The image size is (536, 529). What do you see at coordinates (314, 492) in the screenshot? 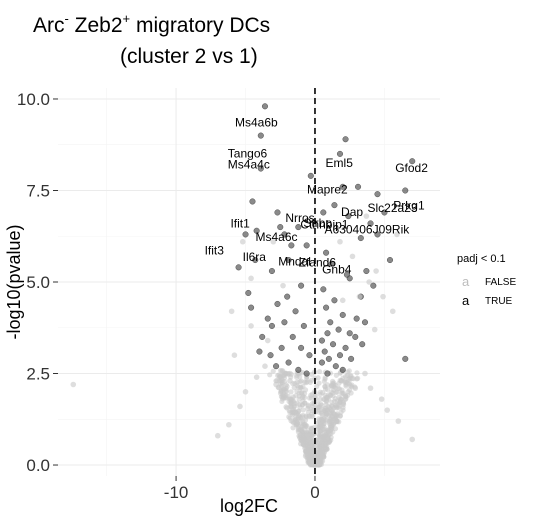
I see `x-tick-label: 0` at bounding box center [314, 492].